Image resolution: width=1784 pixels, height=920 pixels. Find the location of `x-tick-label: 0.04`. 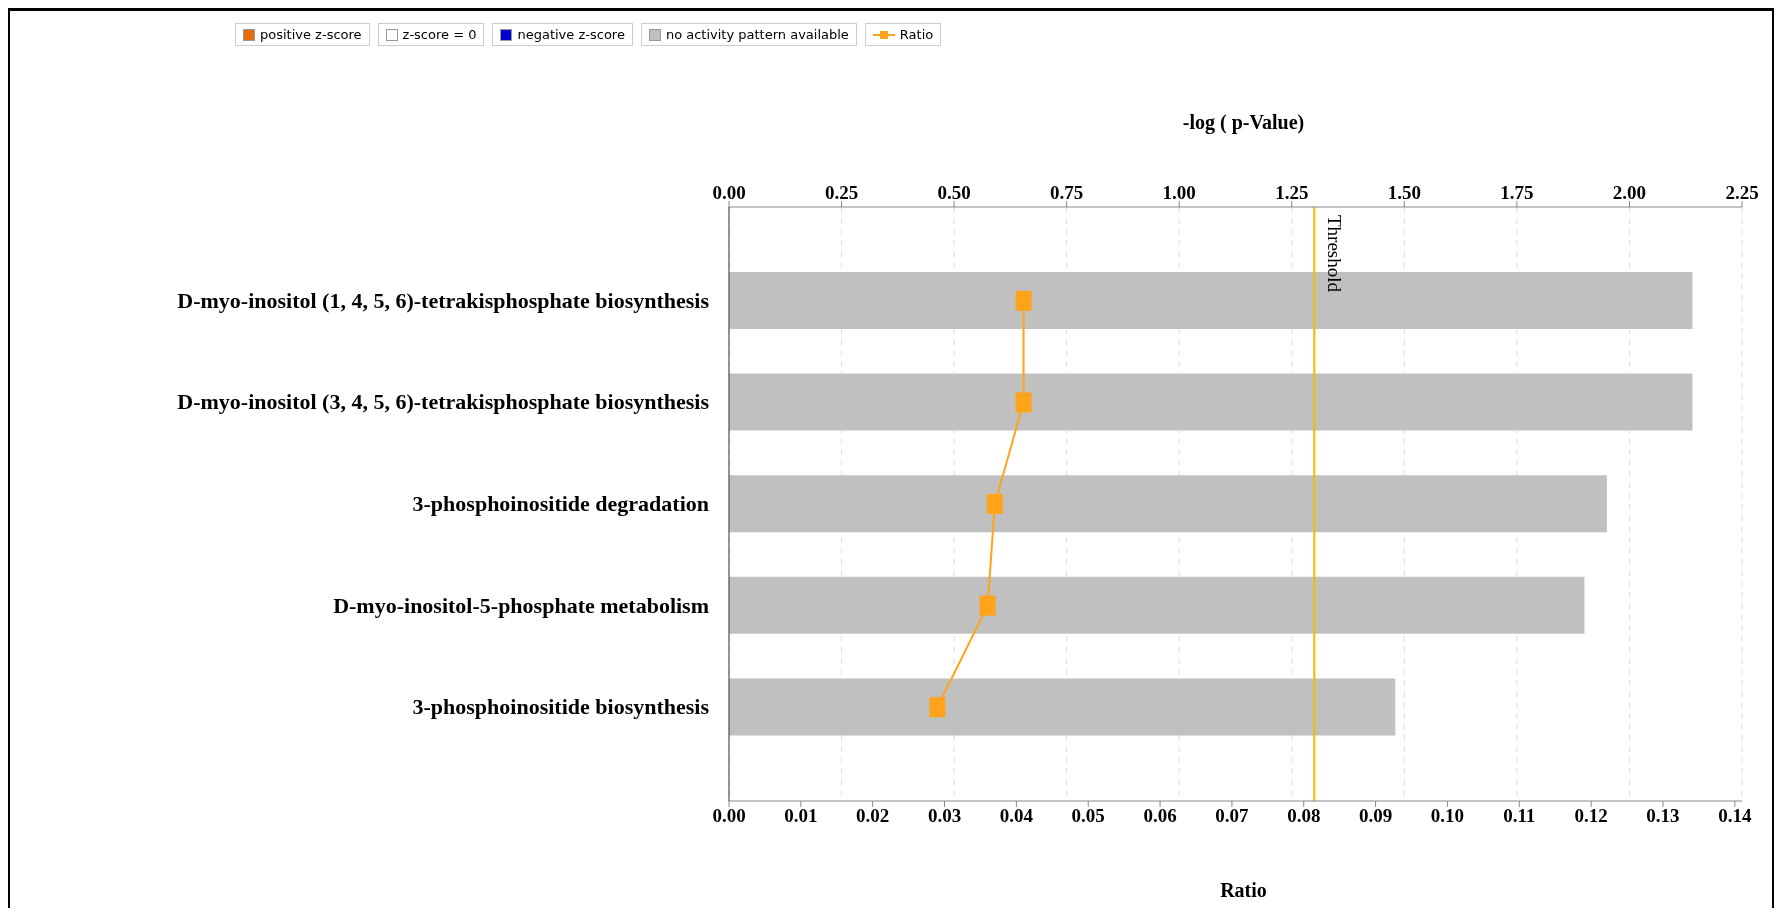

x-tick-label: 0.04 is located at coordinates (1016, 816).